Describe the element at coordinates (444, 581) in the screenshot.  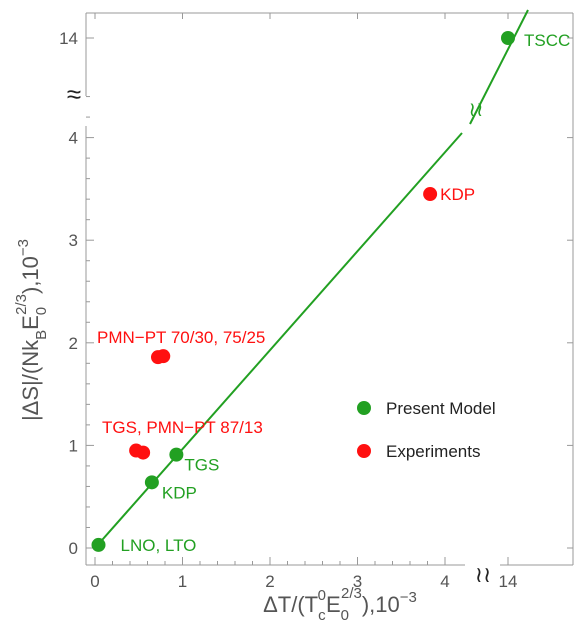
I see `x-tick-label: 4` at that location.